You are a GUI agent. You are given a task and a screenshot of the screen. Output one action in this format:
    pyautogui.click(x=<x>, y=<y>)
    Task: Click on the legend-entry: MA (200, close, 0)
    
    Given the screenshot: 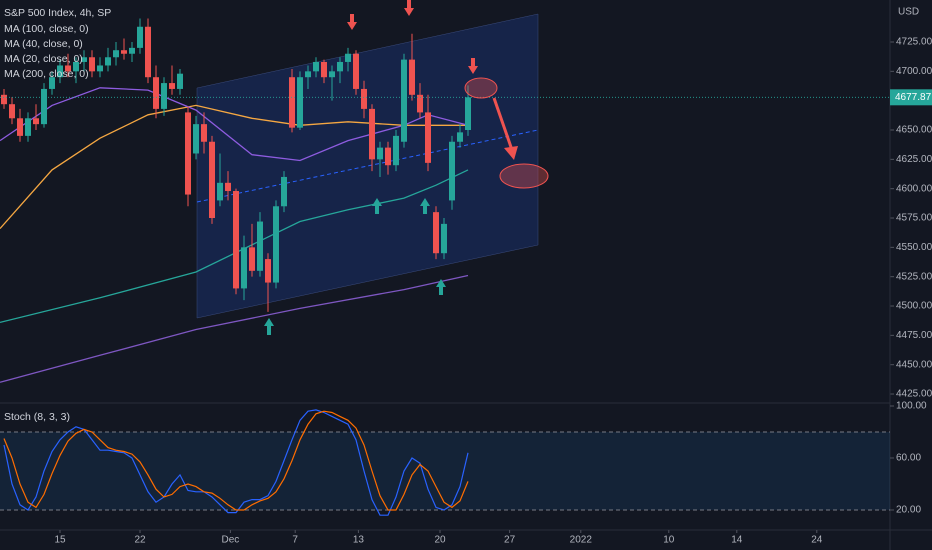 What is the action you would take?
    pyautogui.click(x=46, y=74)
    